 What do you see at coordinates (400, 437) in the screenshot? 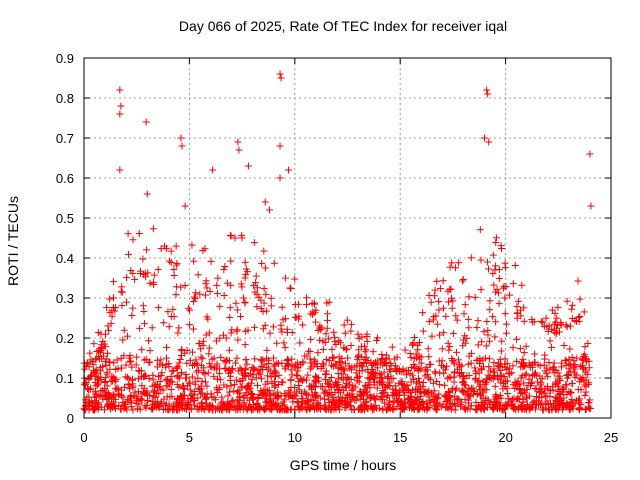
I see `x-tick-label: 15` at bounding box center [400, 437].